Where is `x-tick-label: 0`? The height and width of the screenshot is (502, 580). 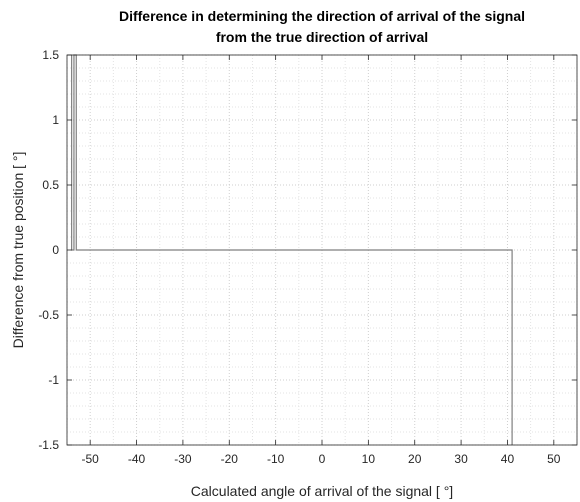 x-tick-label: 0 is located at coordinates (322, 459).